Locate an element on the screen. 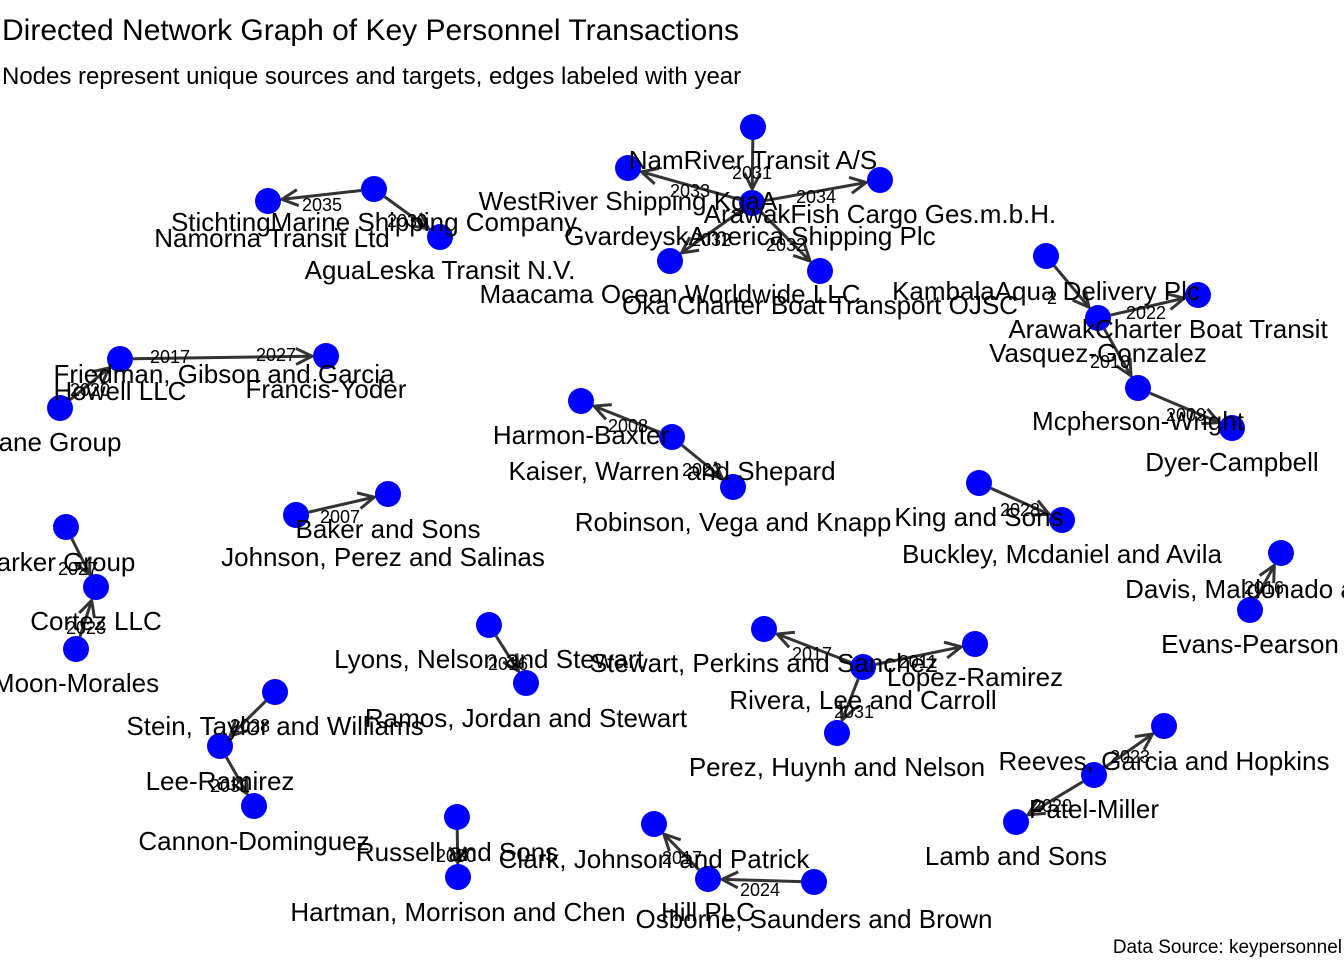  node-label-harmon-baxter: Harmon-Baxter is located at coordinates (581, 435).